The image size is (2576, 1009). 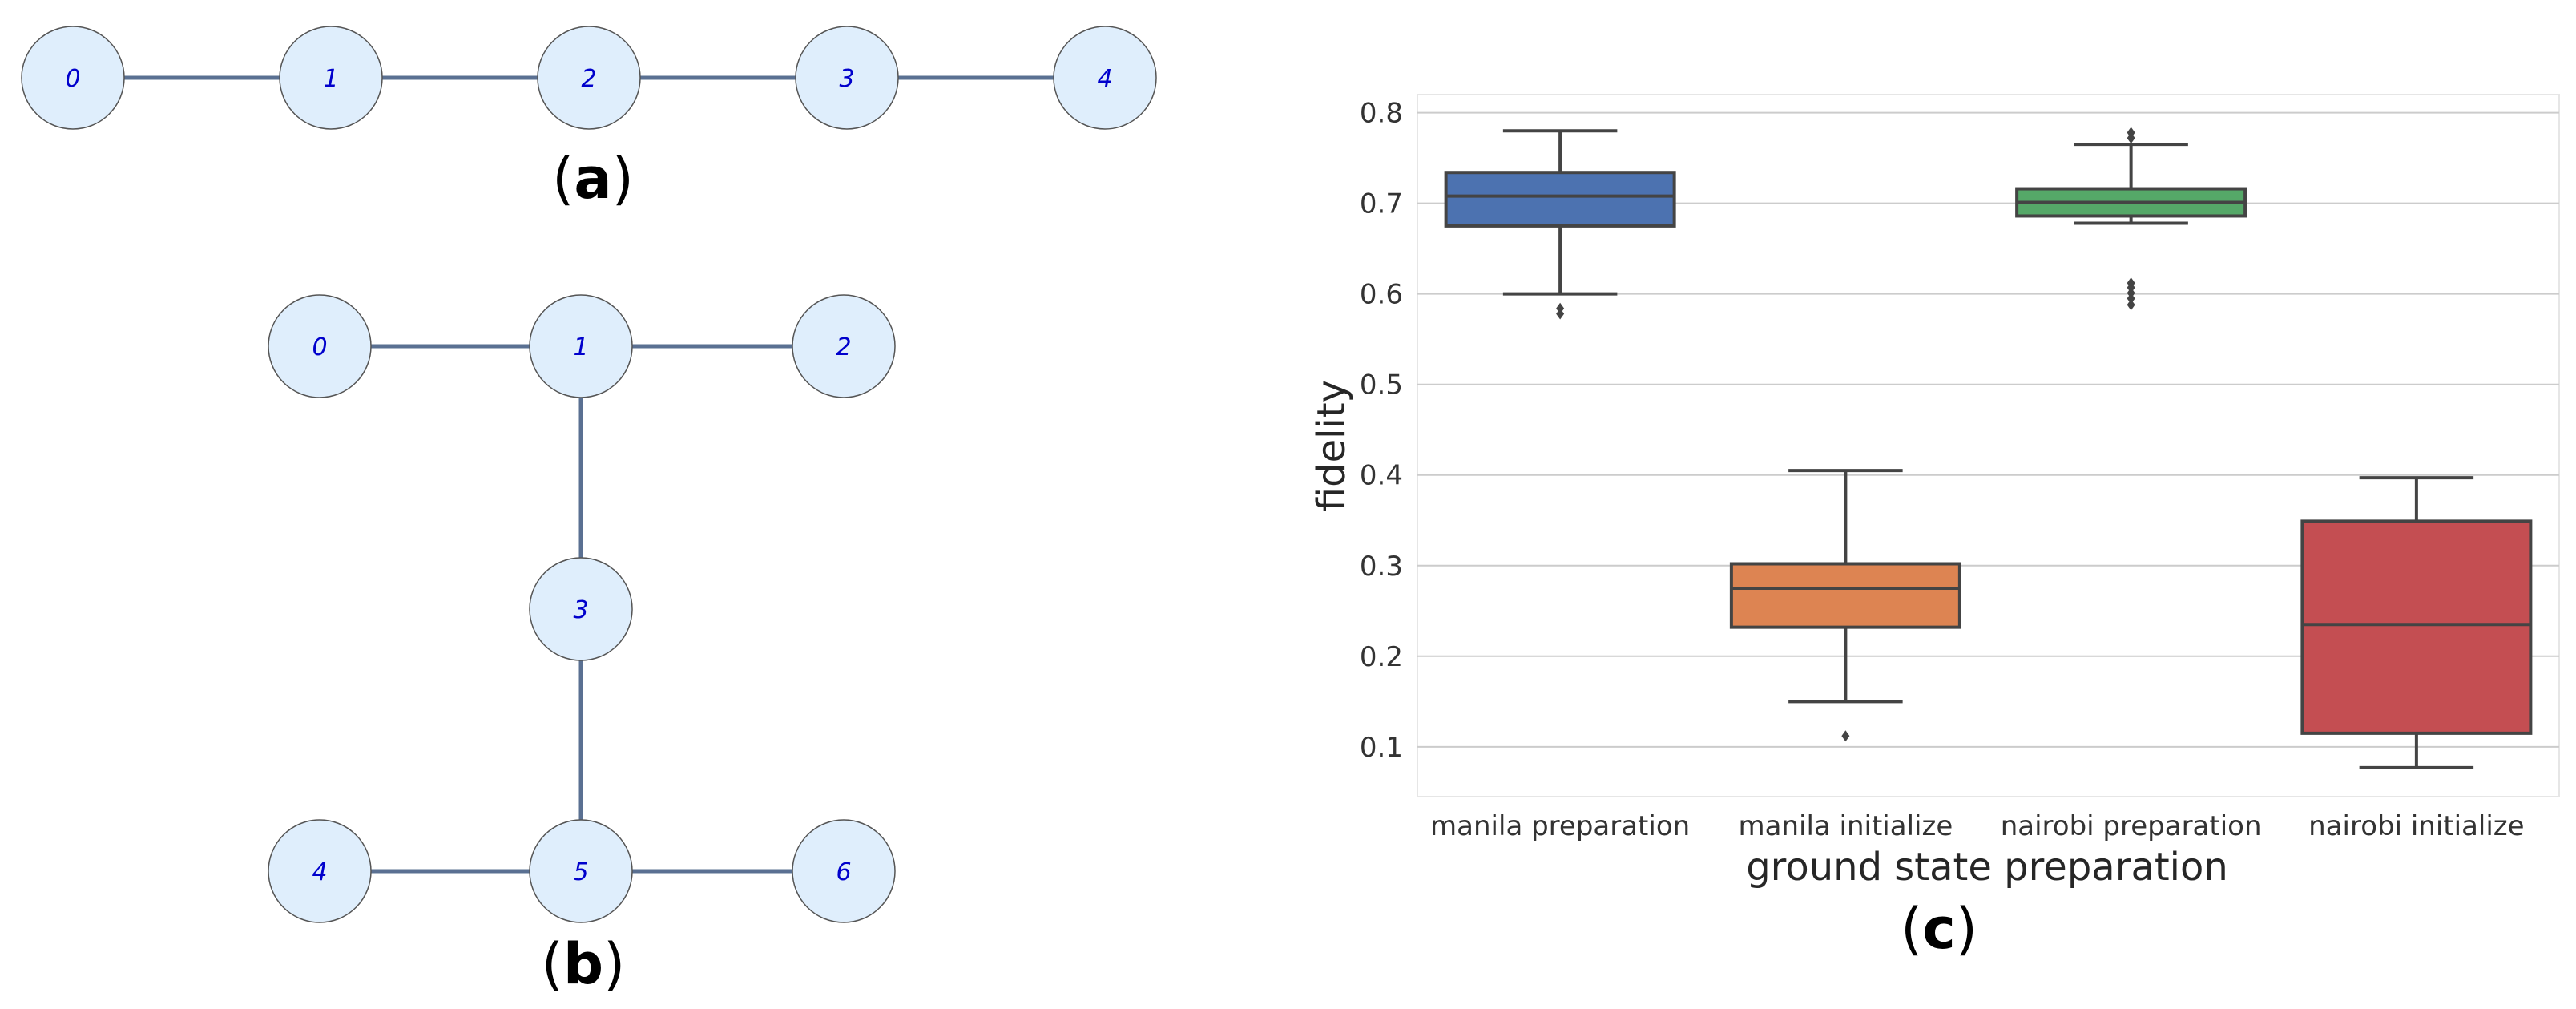 What do you see at coordinates (1381, 386) in the screenshot?
I see `y-tick-label: 0.5` at bounding box center [1381, 386].